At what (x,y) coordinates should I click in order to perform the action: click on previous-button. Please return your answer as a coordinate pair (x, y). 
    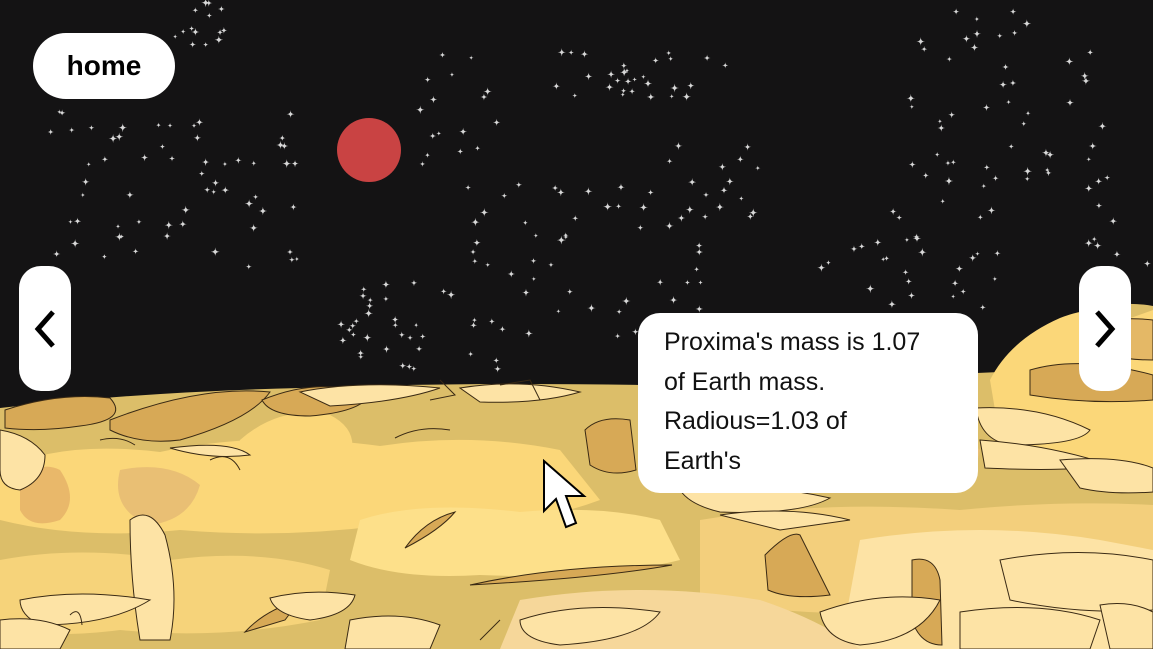
    Looking at the image, I should click on (45, 328).